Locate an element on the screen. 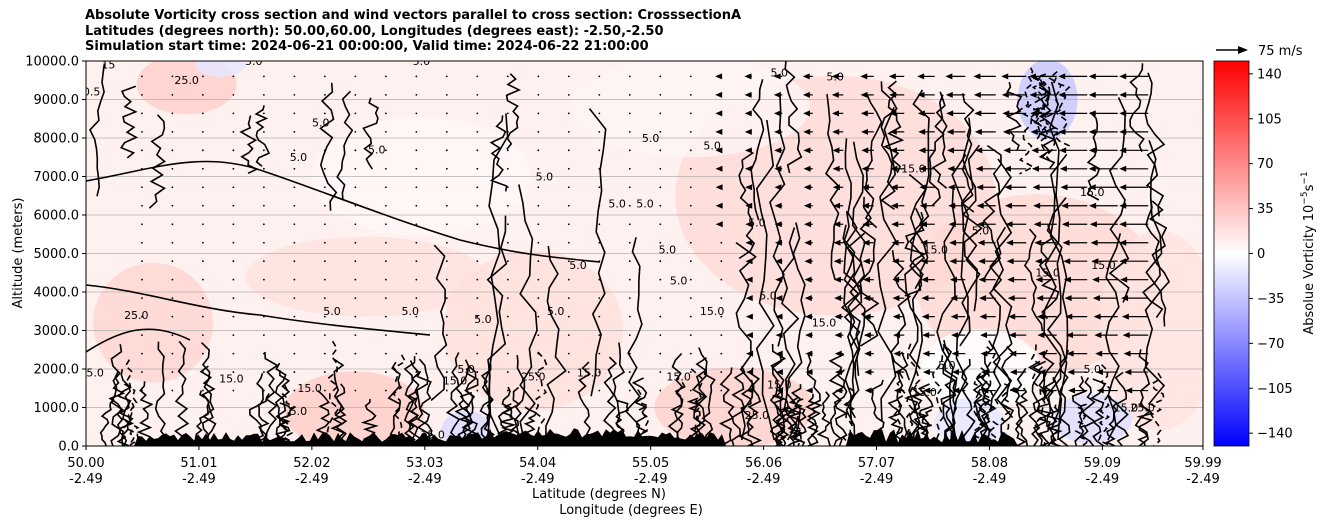 This screenshot has height=526, width=1332. field-patch is located at coordinates (365, 276).